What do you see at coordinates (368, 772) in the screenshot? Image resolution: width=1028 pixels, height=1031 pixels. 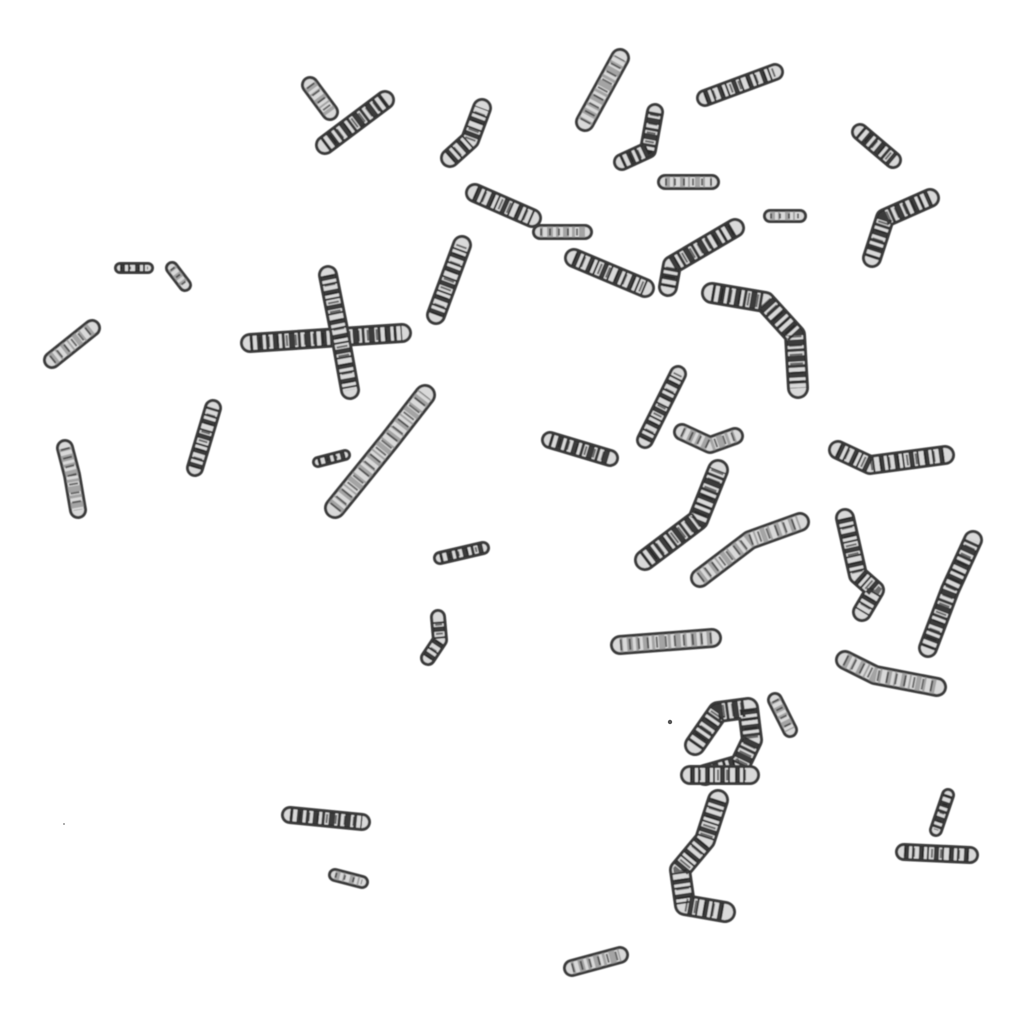 I see `debris-group` at bounding box center [368, 772].